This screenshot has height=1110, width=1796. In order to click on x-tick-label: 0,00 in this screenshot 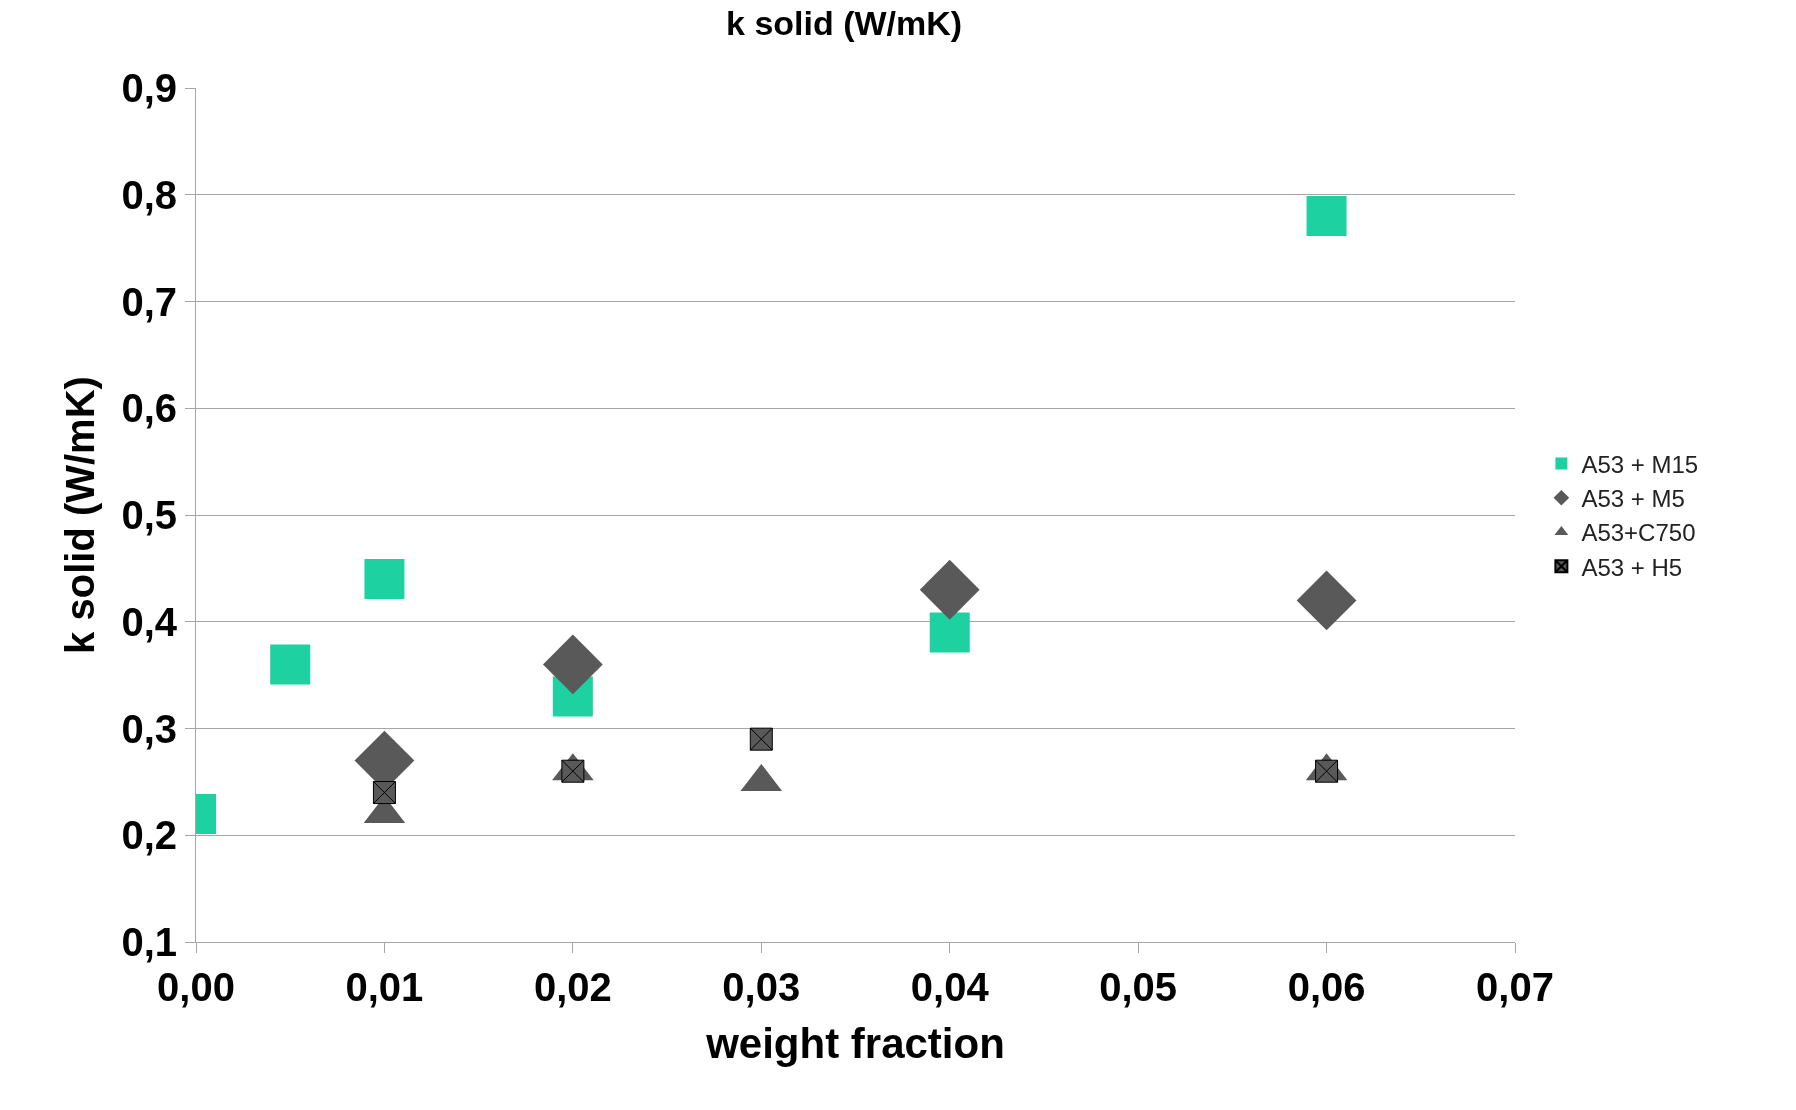, I will do `click(196, 987)`.